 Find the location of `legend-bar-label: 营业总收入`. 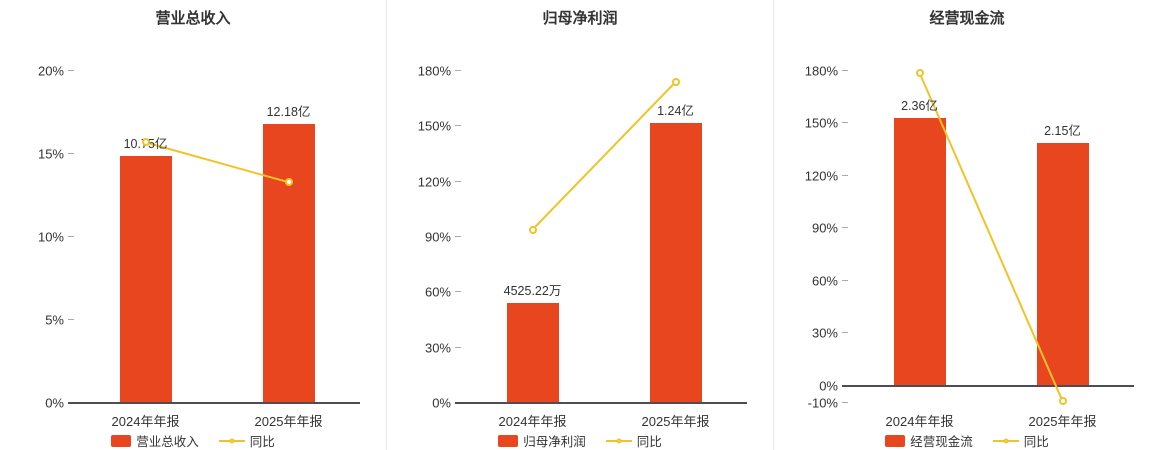

legend-bar-label: 营业总收入 is located at coordinates (167, 442).